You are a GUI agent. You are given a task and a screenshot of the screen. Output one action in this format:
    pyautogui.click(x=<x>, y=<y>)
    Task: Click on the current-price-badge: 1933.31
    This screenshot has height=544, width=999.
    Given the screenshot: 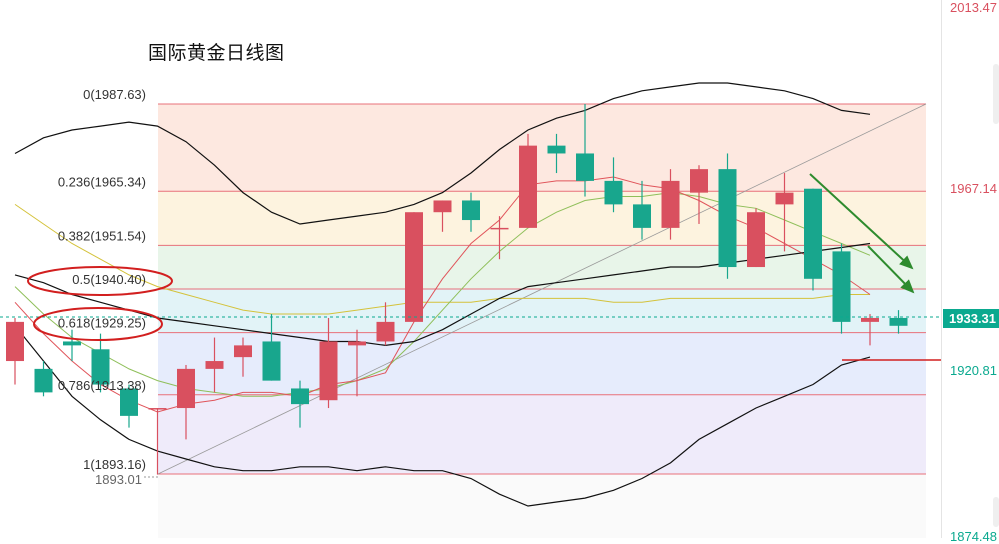 What is the action you would take?
    pyautogui.click(x=971, y=318)
    